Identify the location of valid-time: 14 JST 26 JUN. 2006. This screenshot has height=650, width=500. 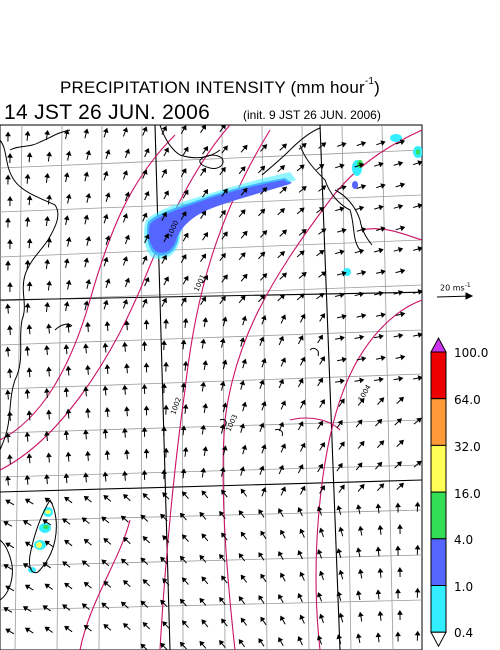
(107, 112).